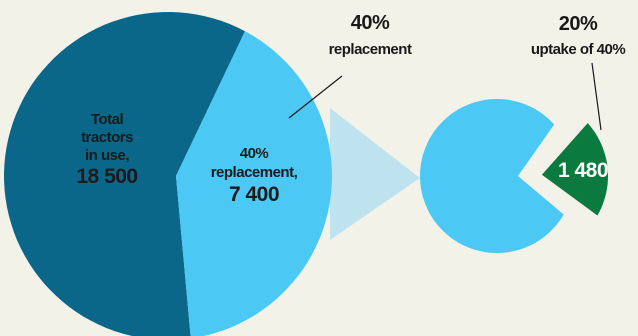  Describe the element at coordinates (107, 137) in the screenshot. I see `total-label-line-2: tractors` at that location.